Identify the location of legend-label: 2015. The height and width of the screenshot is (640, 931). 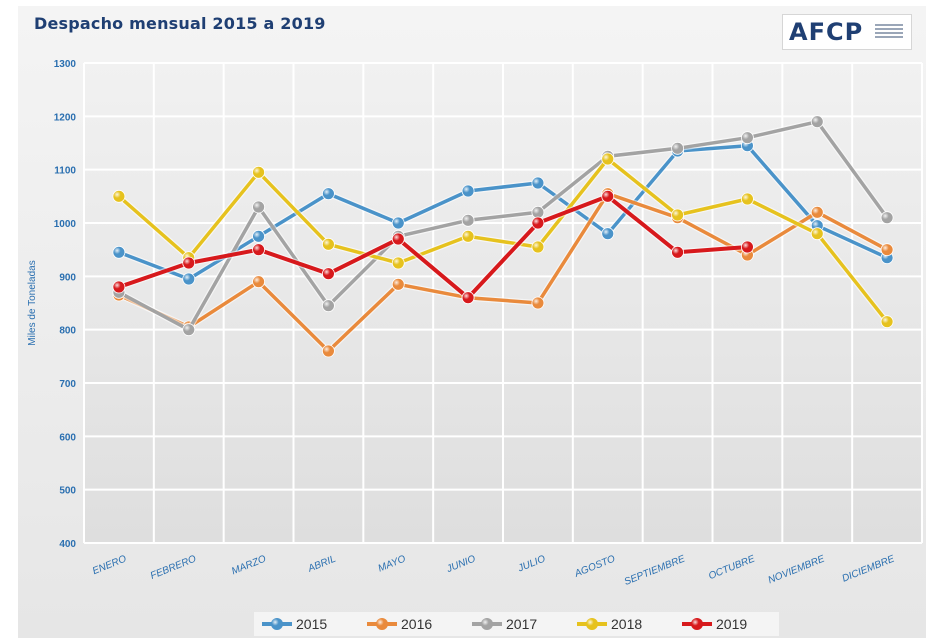
(311, 624).